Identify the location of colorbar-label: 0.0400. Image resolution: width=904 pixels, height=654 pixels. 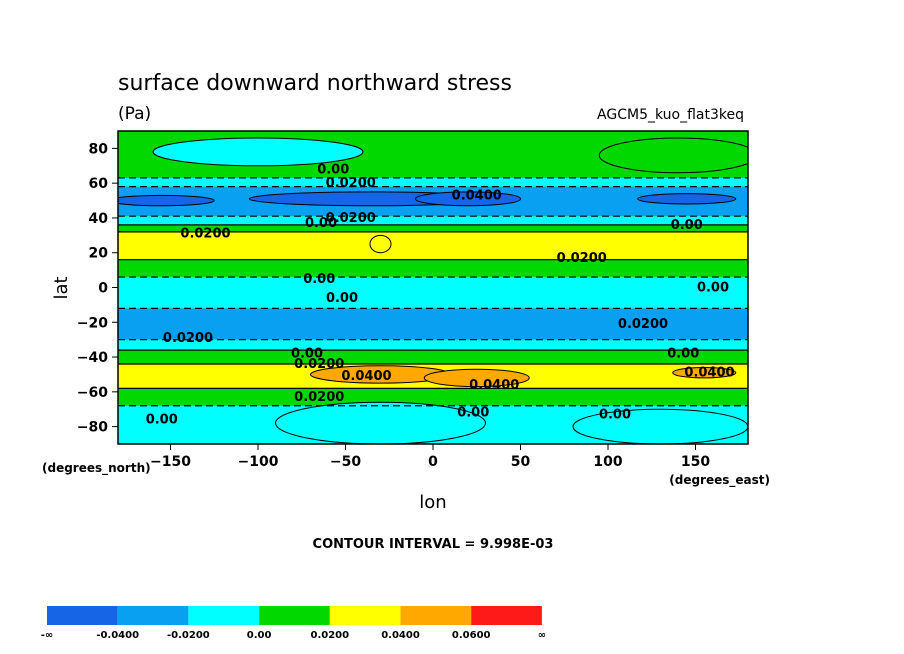
(400, 635).